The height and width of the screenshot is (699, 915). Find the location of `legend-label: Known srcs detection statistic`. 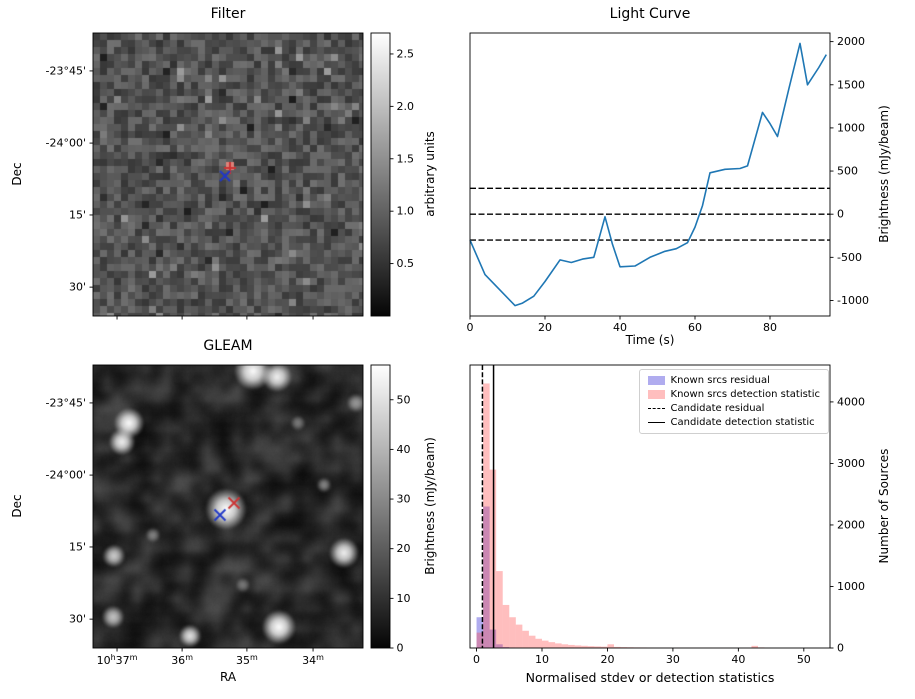

legend-label: Known srcs detection statistic is located at coordinates (745, 394).